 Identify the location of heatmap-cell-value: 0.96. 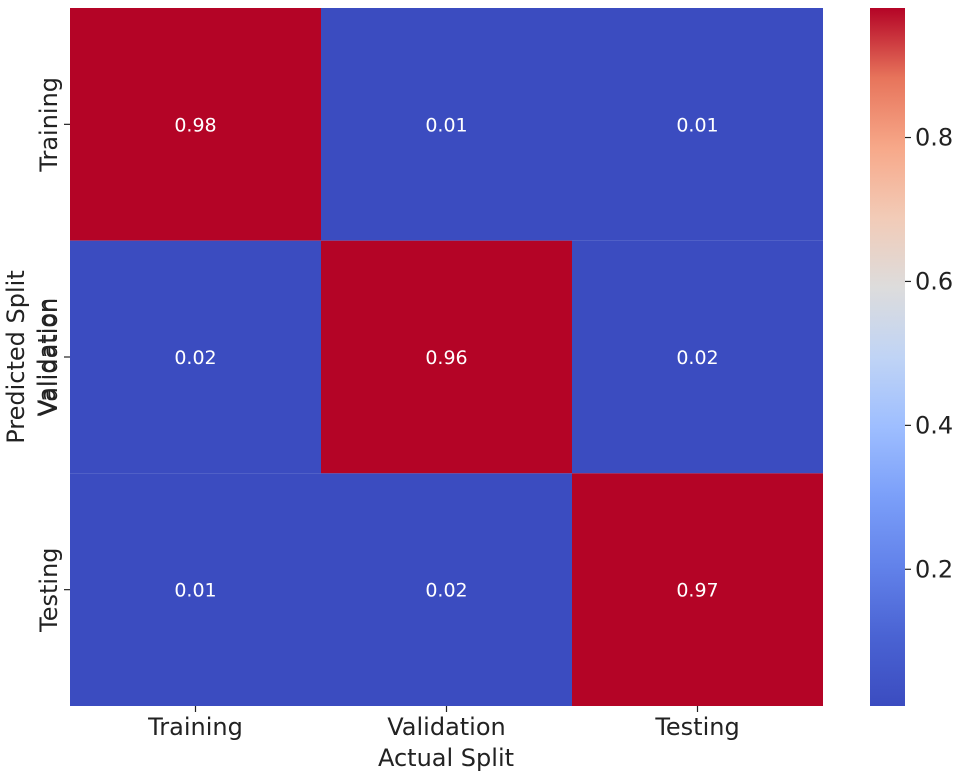
(446, 358).